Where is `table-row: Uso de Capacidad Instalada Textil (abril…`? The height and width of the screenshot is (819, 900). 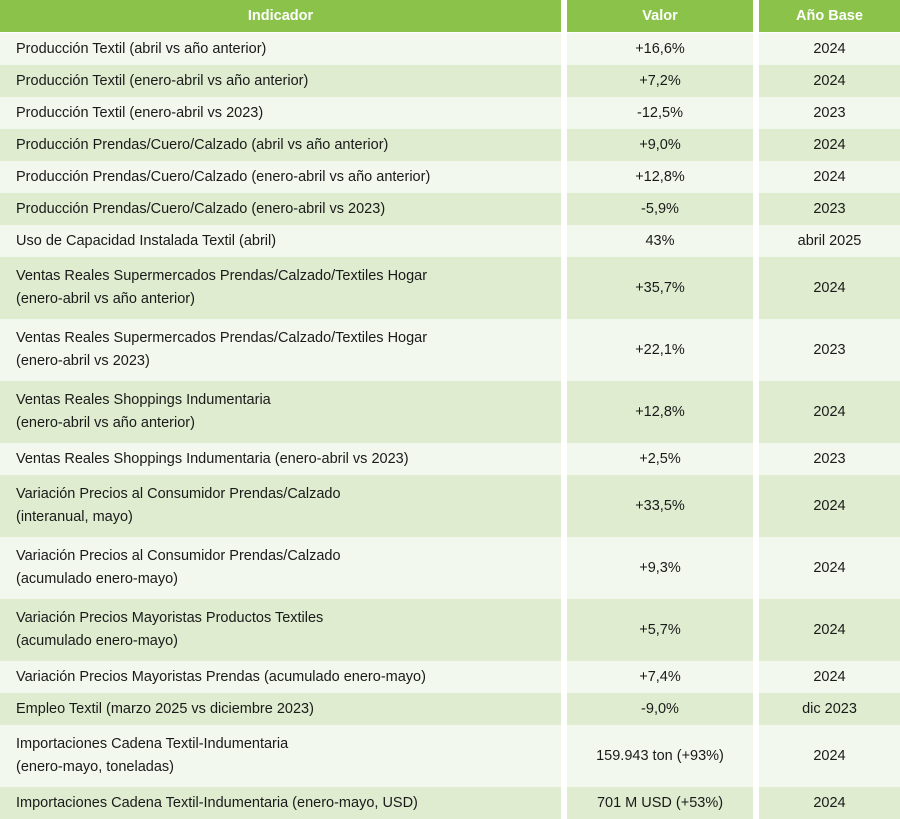 table-row: Uso de Capacidad Instalada Textil (abril… is located at coordinates (450, 241).